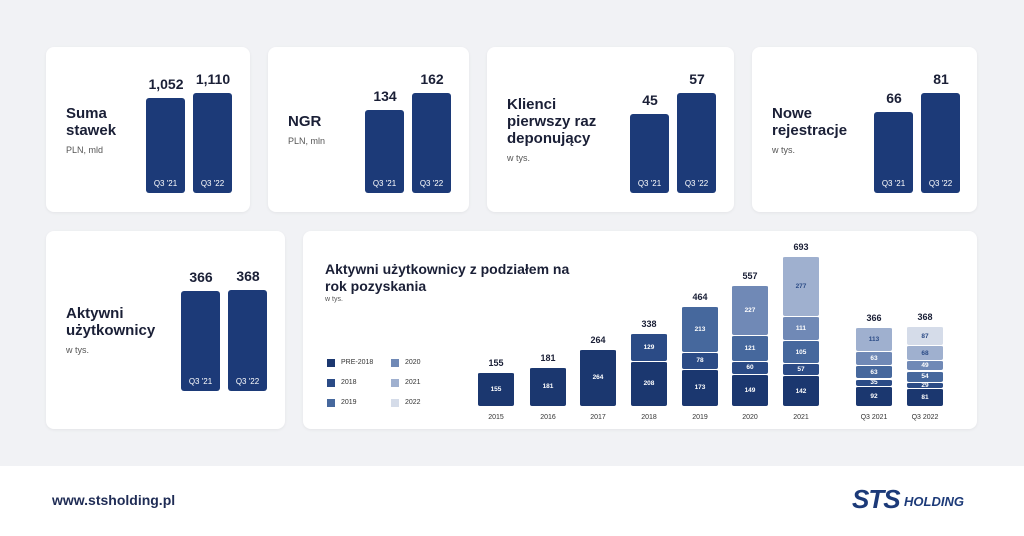 The width and height of the screenshot is (1024, 536). I want to click on value-label: 1,052, so click(166, 84).